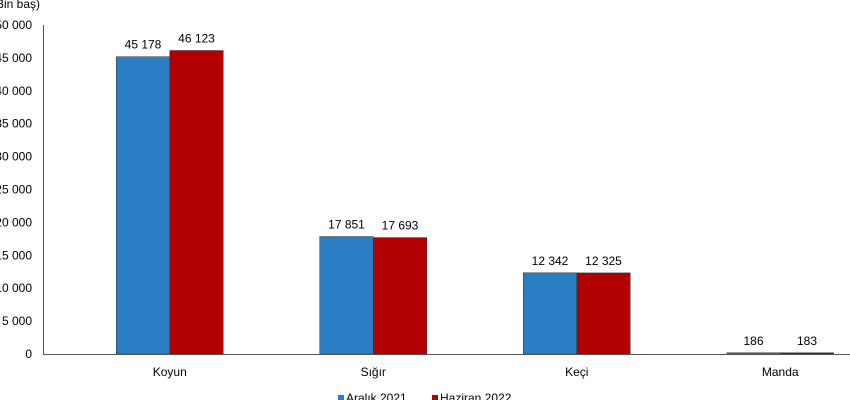 The image size is (850, 400). I want to click on y-tick-label: 50 000, so click(16, 25).